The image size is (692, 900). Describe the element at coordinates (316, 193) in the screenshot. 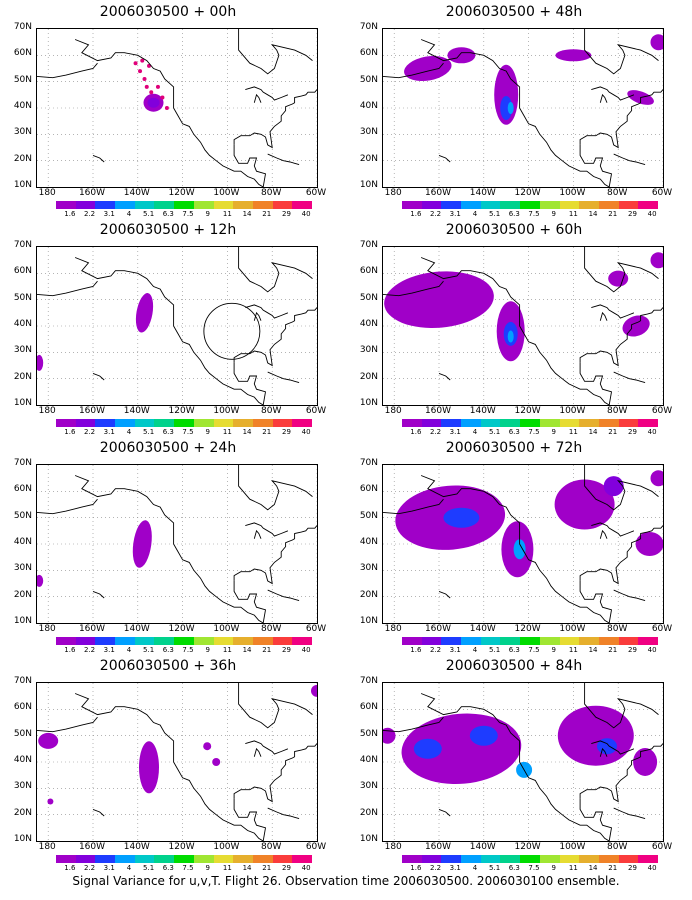

I see `lon-label: 60W` at that location.